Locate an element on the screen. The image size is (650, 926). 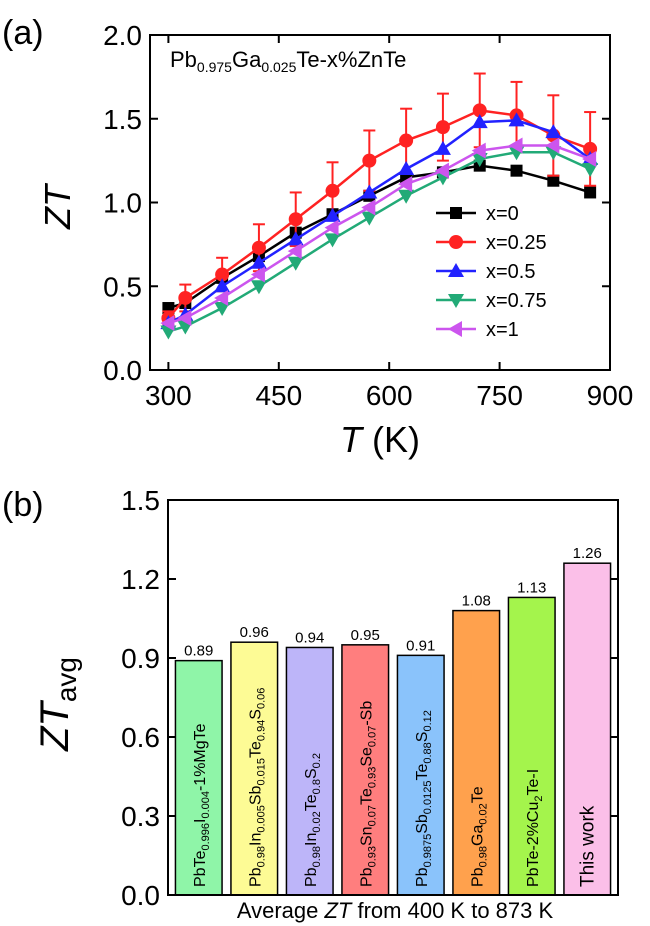
bar-value-label: 0.94 is located at coordinates (309, 637).